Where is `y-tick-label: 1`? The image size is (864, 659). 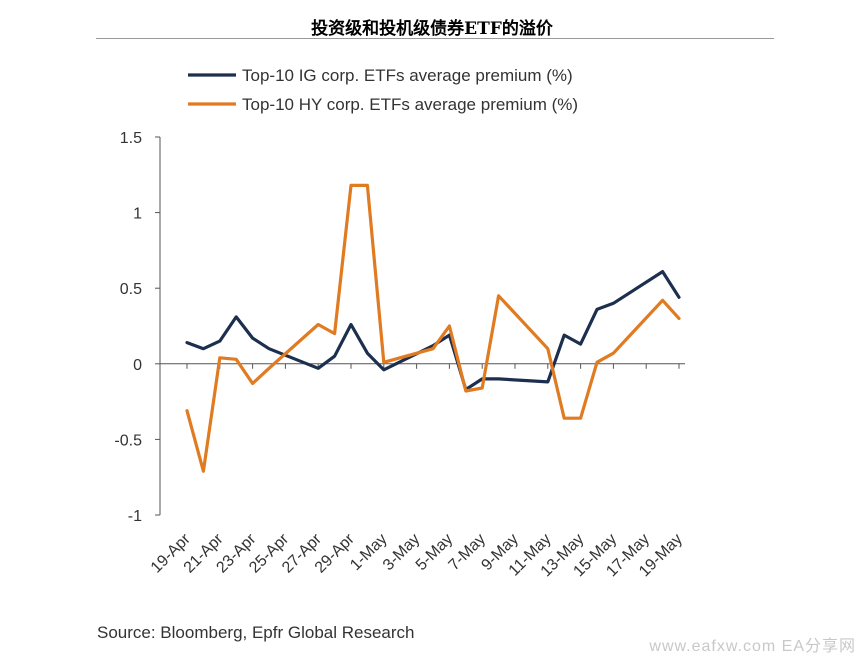 y-tick-label: 1 is located at coordinates (137, 214).